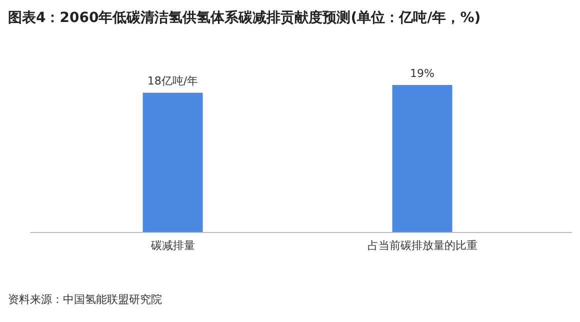  Describe the element at coordinates (422, 73) in the screenshot. I see `data-label: 19%` at that location.